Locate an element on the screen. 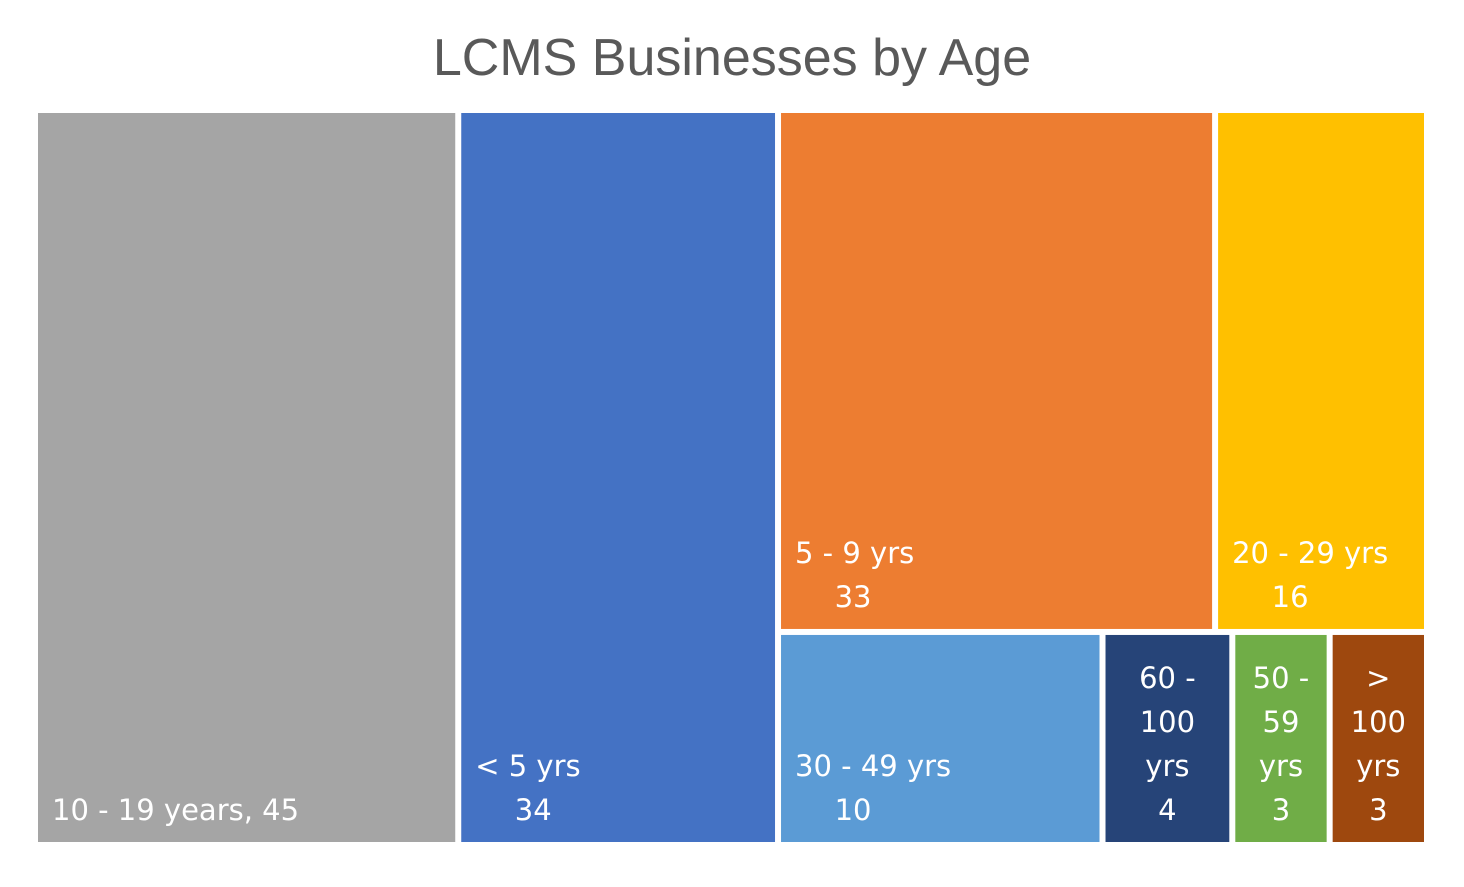 The height and width of the screenshot is (887, 1464). treemap-rect-30-49-yrs is located at coordinates (940, 738).